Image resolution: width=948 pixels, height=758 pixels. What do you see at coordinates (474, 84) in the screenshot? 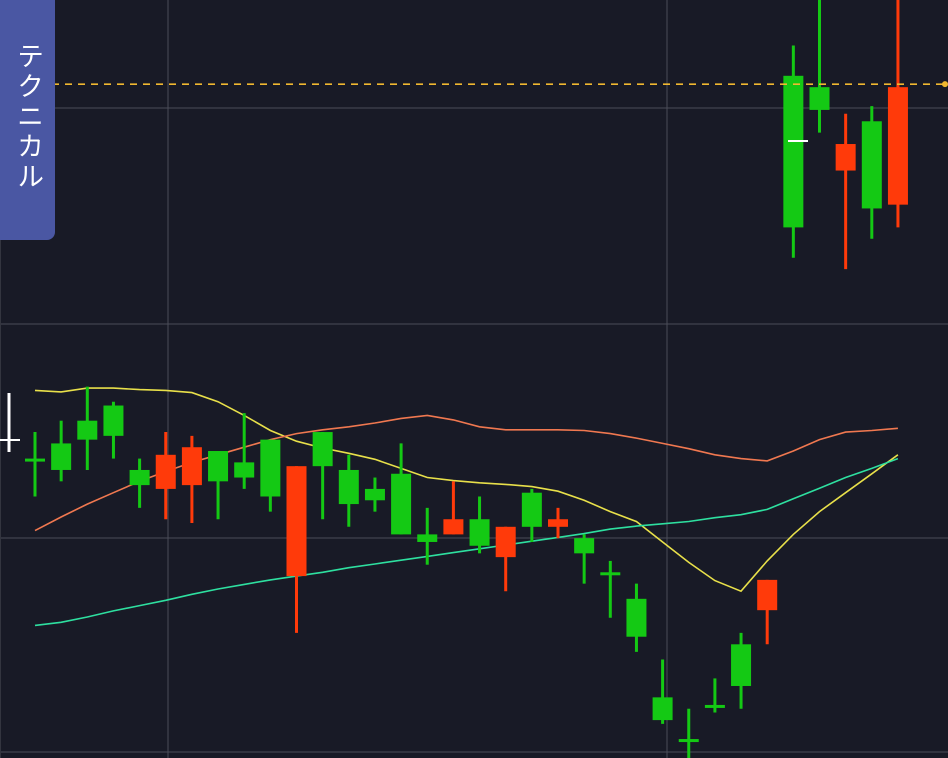
I see `reference-line-group` at bounding box center [474, 84].